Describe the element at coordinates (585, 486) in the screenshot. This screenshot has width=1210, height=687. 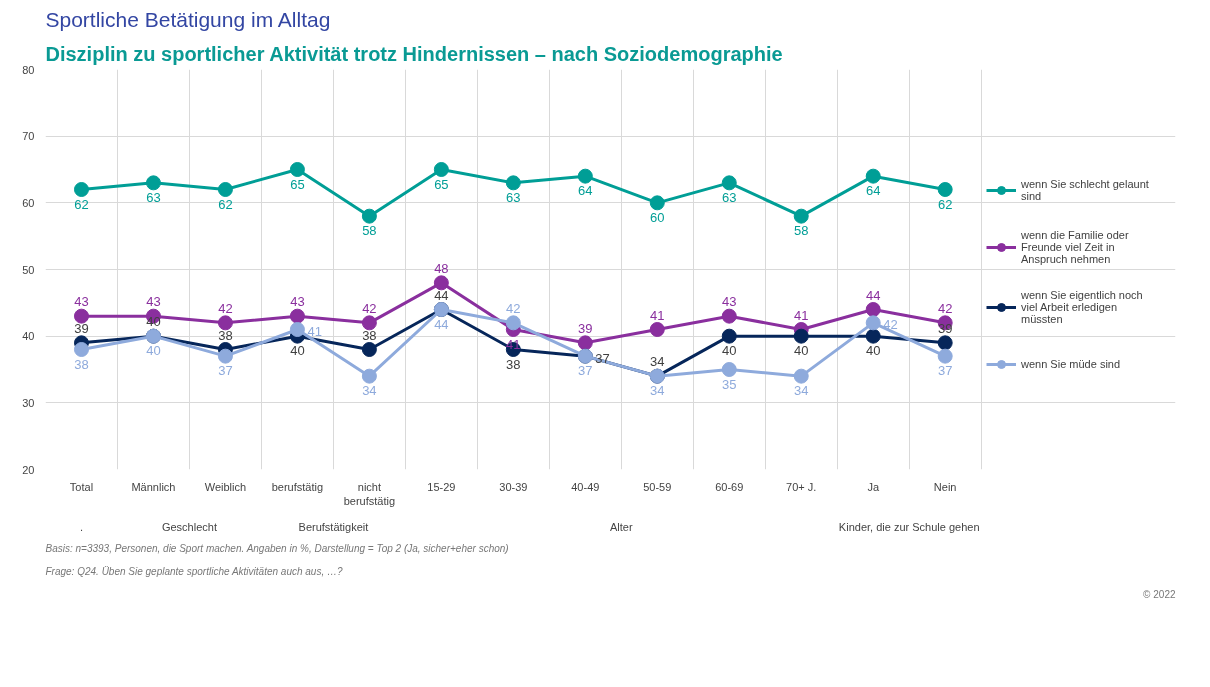
I see `x-tick-label: 40-49` at that location.